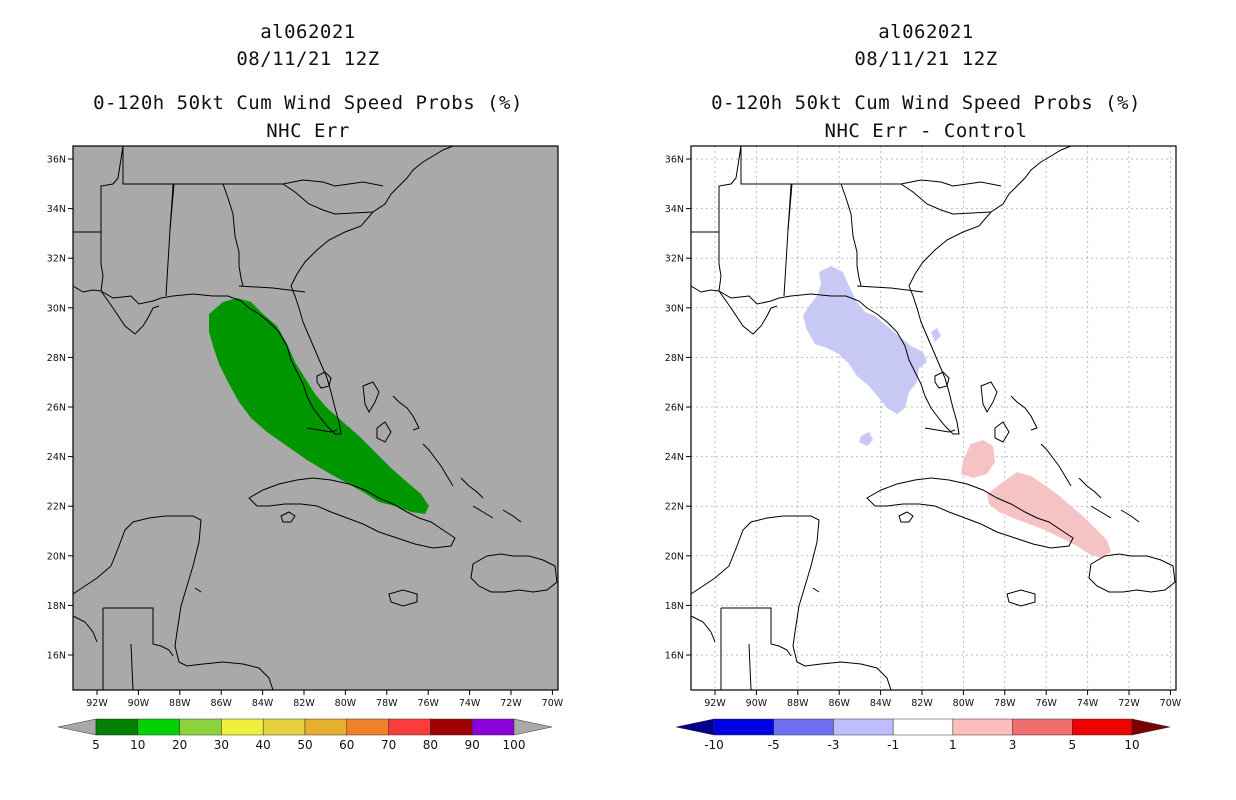 This screenshot has height=800, width=1236. Describe the element at coordinates (714, 745) in the screenshot. I see `colorbar-label: -10` at that location.